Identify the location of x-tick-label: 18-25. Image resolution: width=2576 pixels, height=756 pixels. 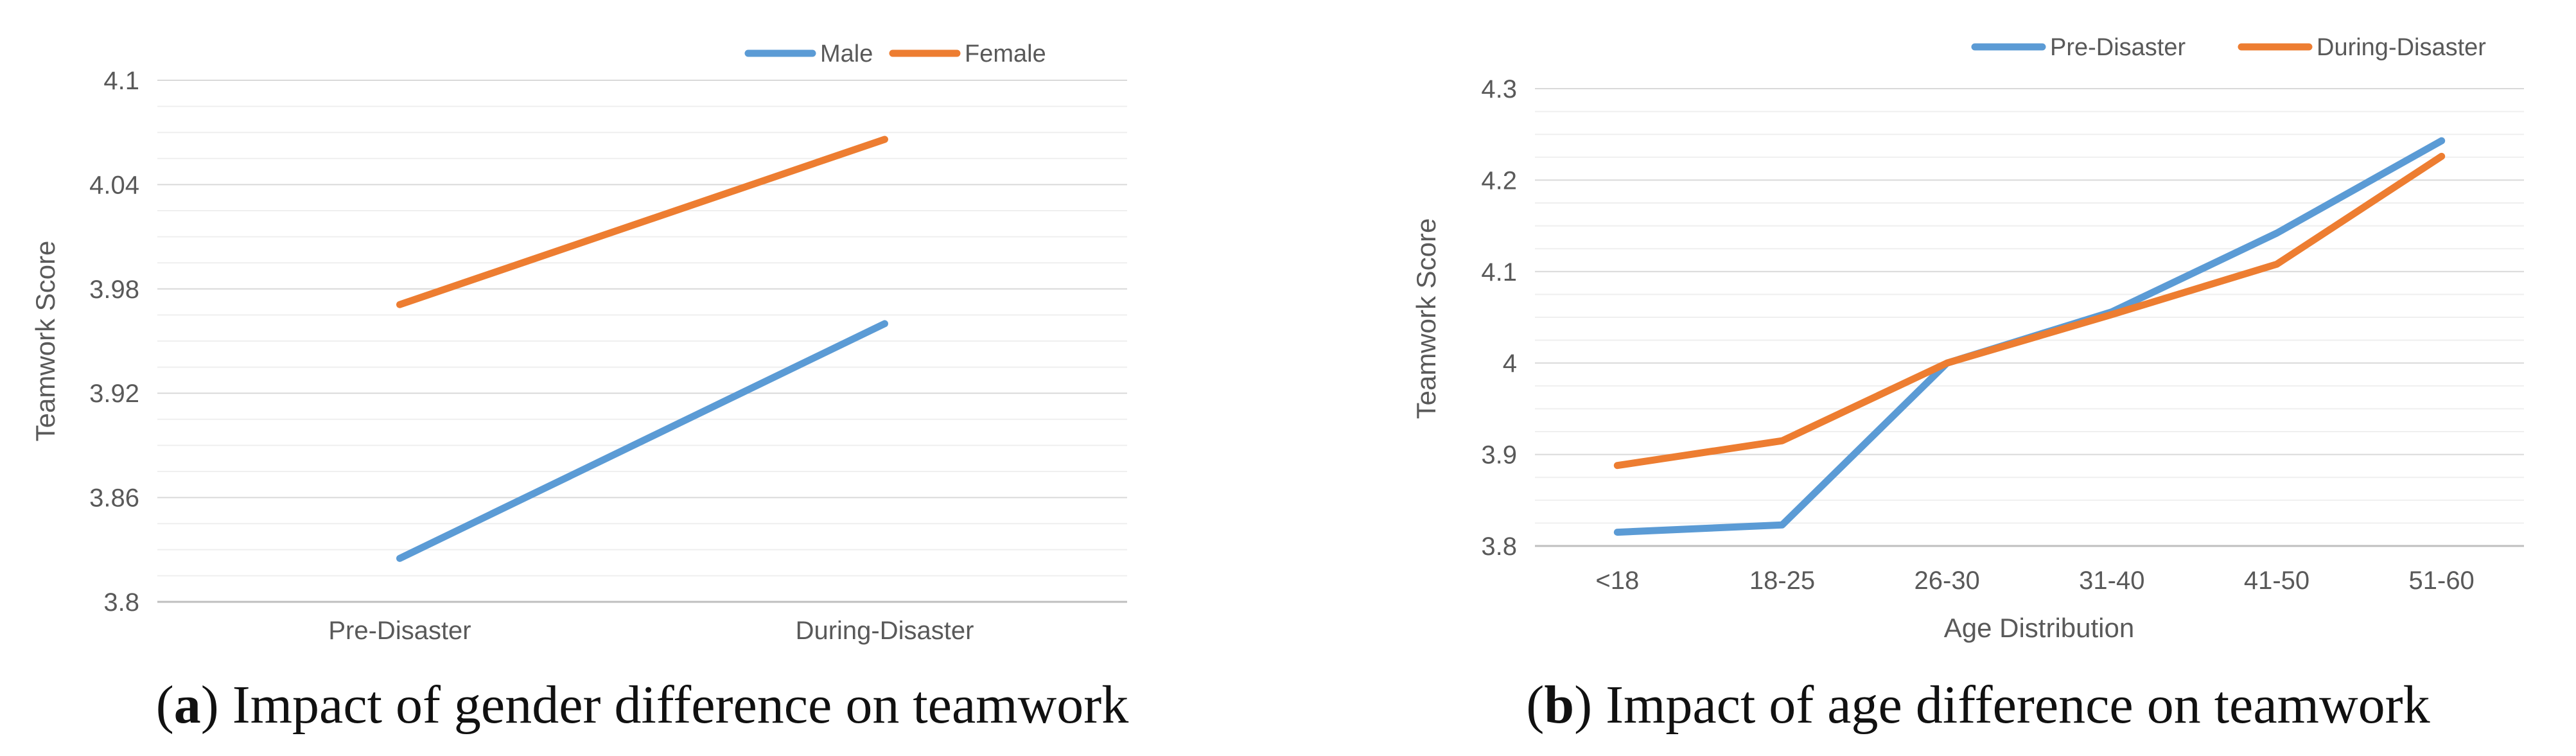
(1782, 581).